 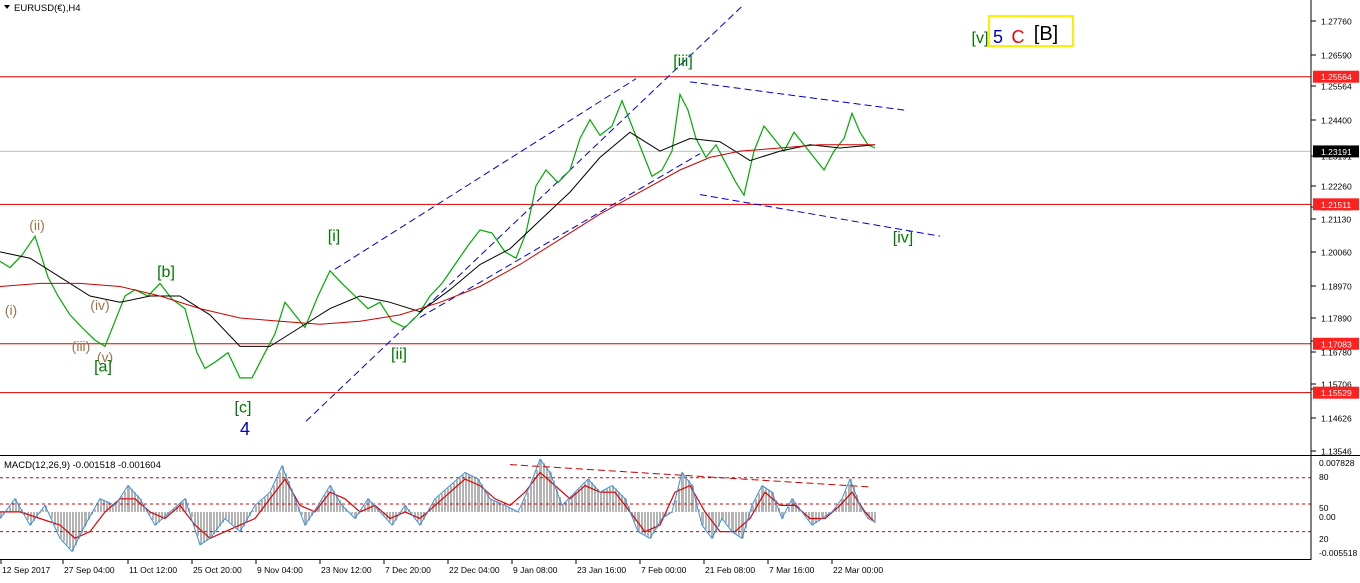 What do you see at coordinates (1018, 37) in the screenshot?
I see `degree-label-2: C` at bounding box center [1018, 37].